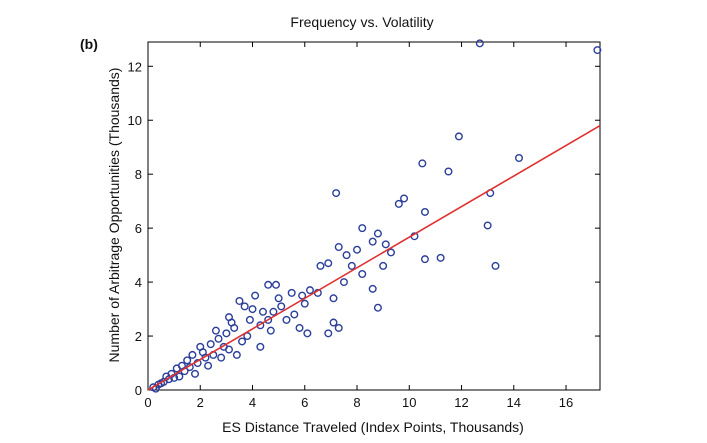 The height and width of the screenshot is (443, 707). I want to click on y-tick-label: 0, so click(138, 390).